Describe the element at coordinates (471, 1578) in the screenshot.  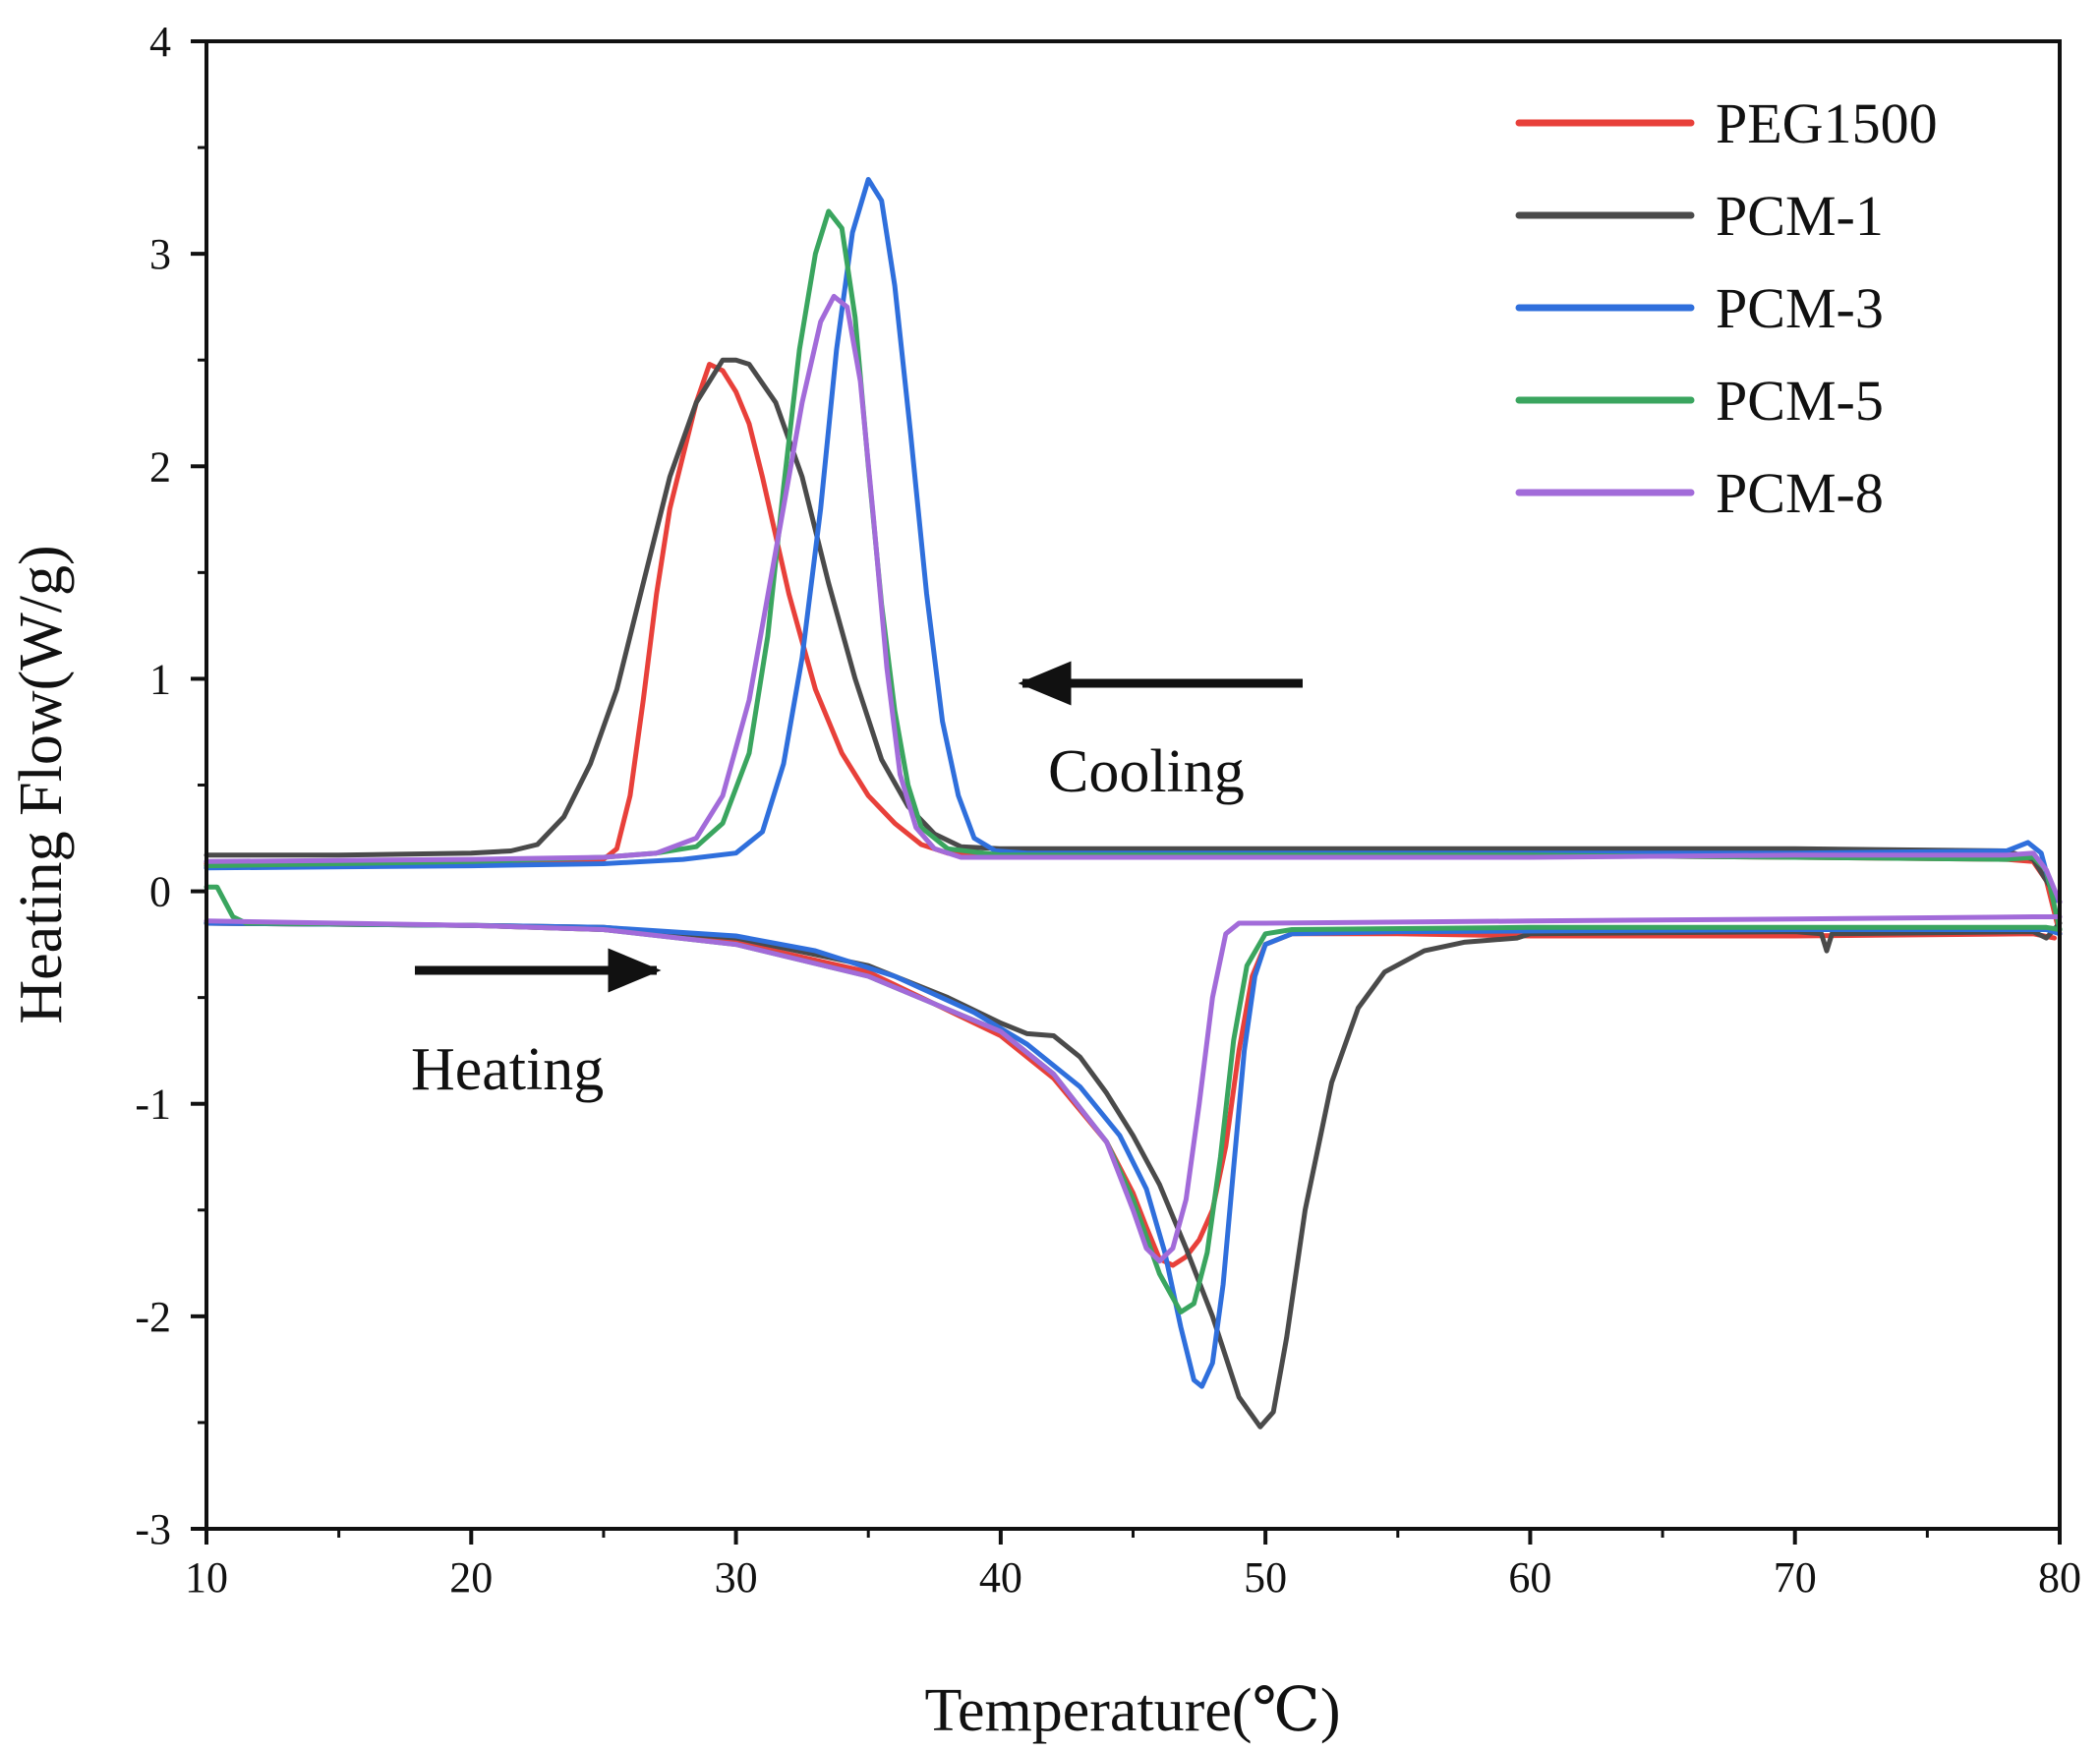
I see `x-tick-label: 20` at that location.